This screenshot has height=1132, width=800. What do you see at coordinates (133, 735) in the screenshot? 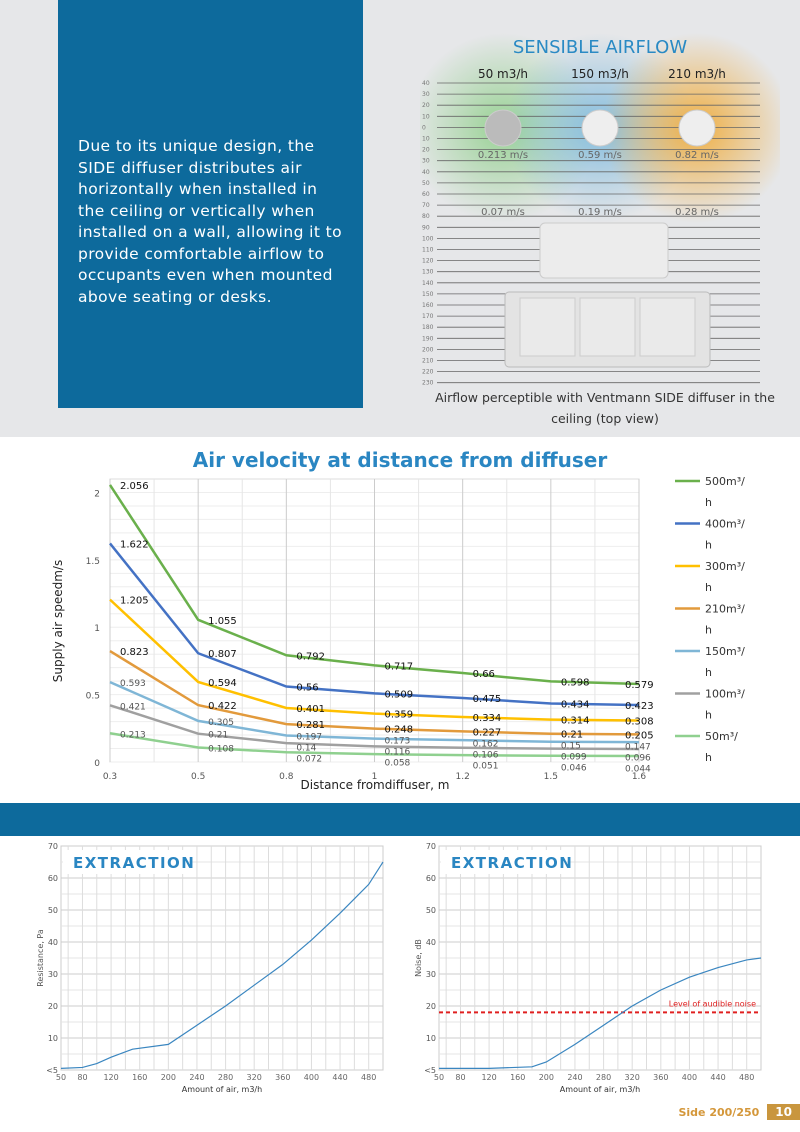
I see `data-label: 0.213` at bounding box center [133, 735].